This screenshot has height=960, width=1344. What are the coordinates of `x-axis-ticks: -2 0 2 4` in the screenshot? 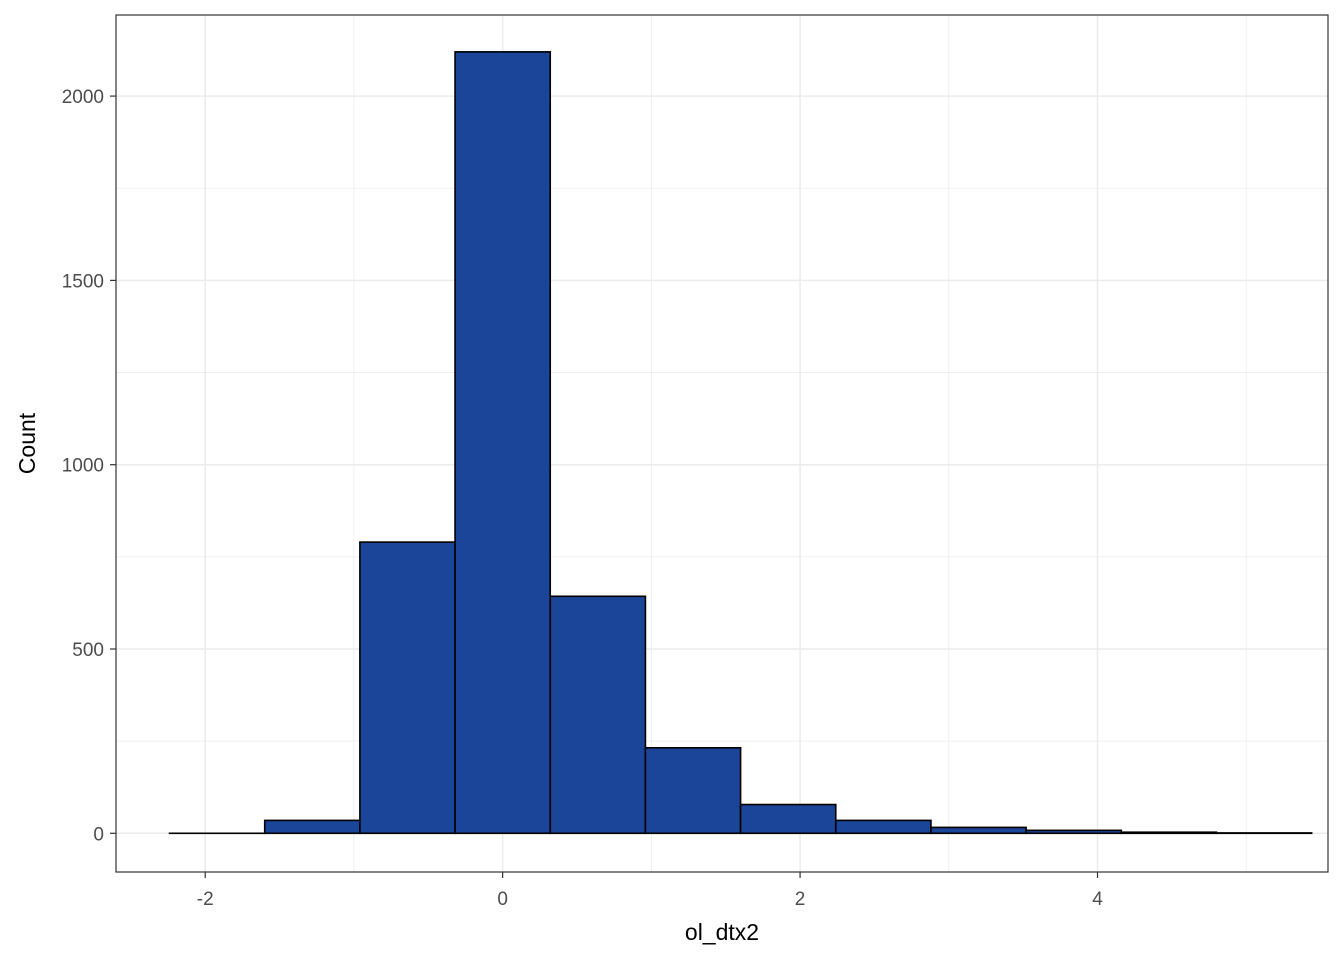 It's located at (650, 891).